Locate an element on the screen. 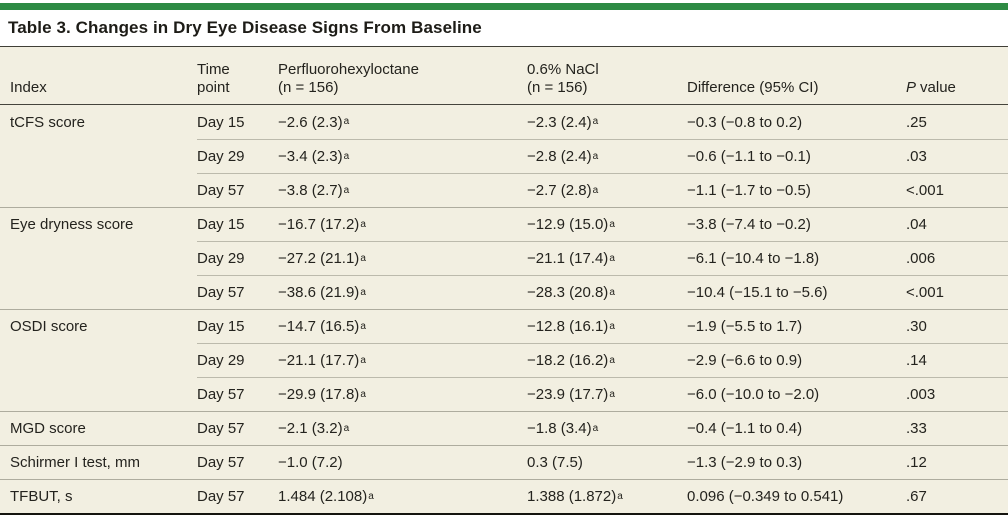  cell-difference: −1.1 (−1.7 to −0.5) is located at coordinates (796, 190).